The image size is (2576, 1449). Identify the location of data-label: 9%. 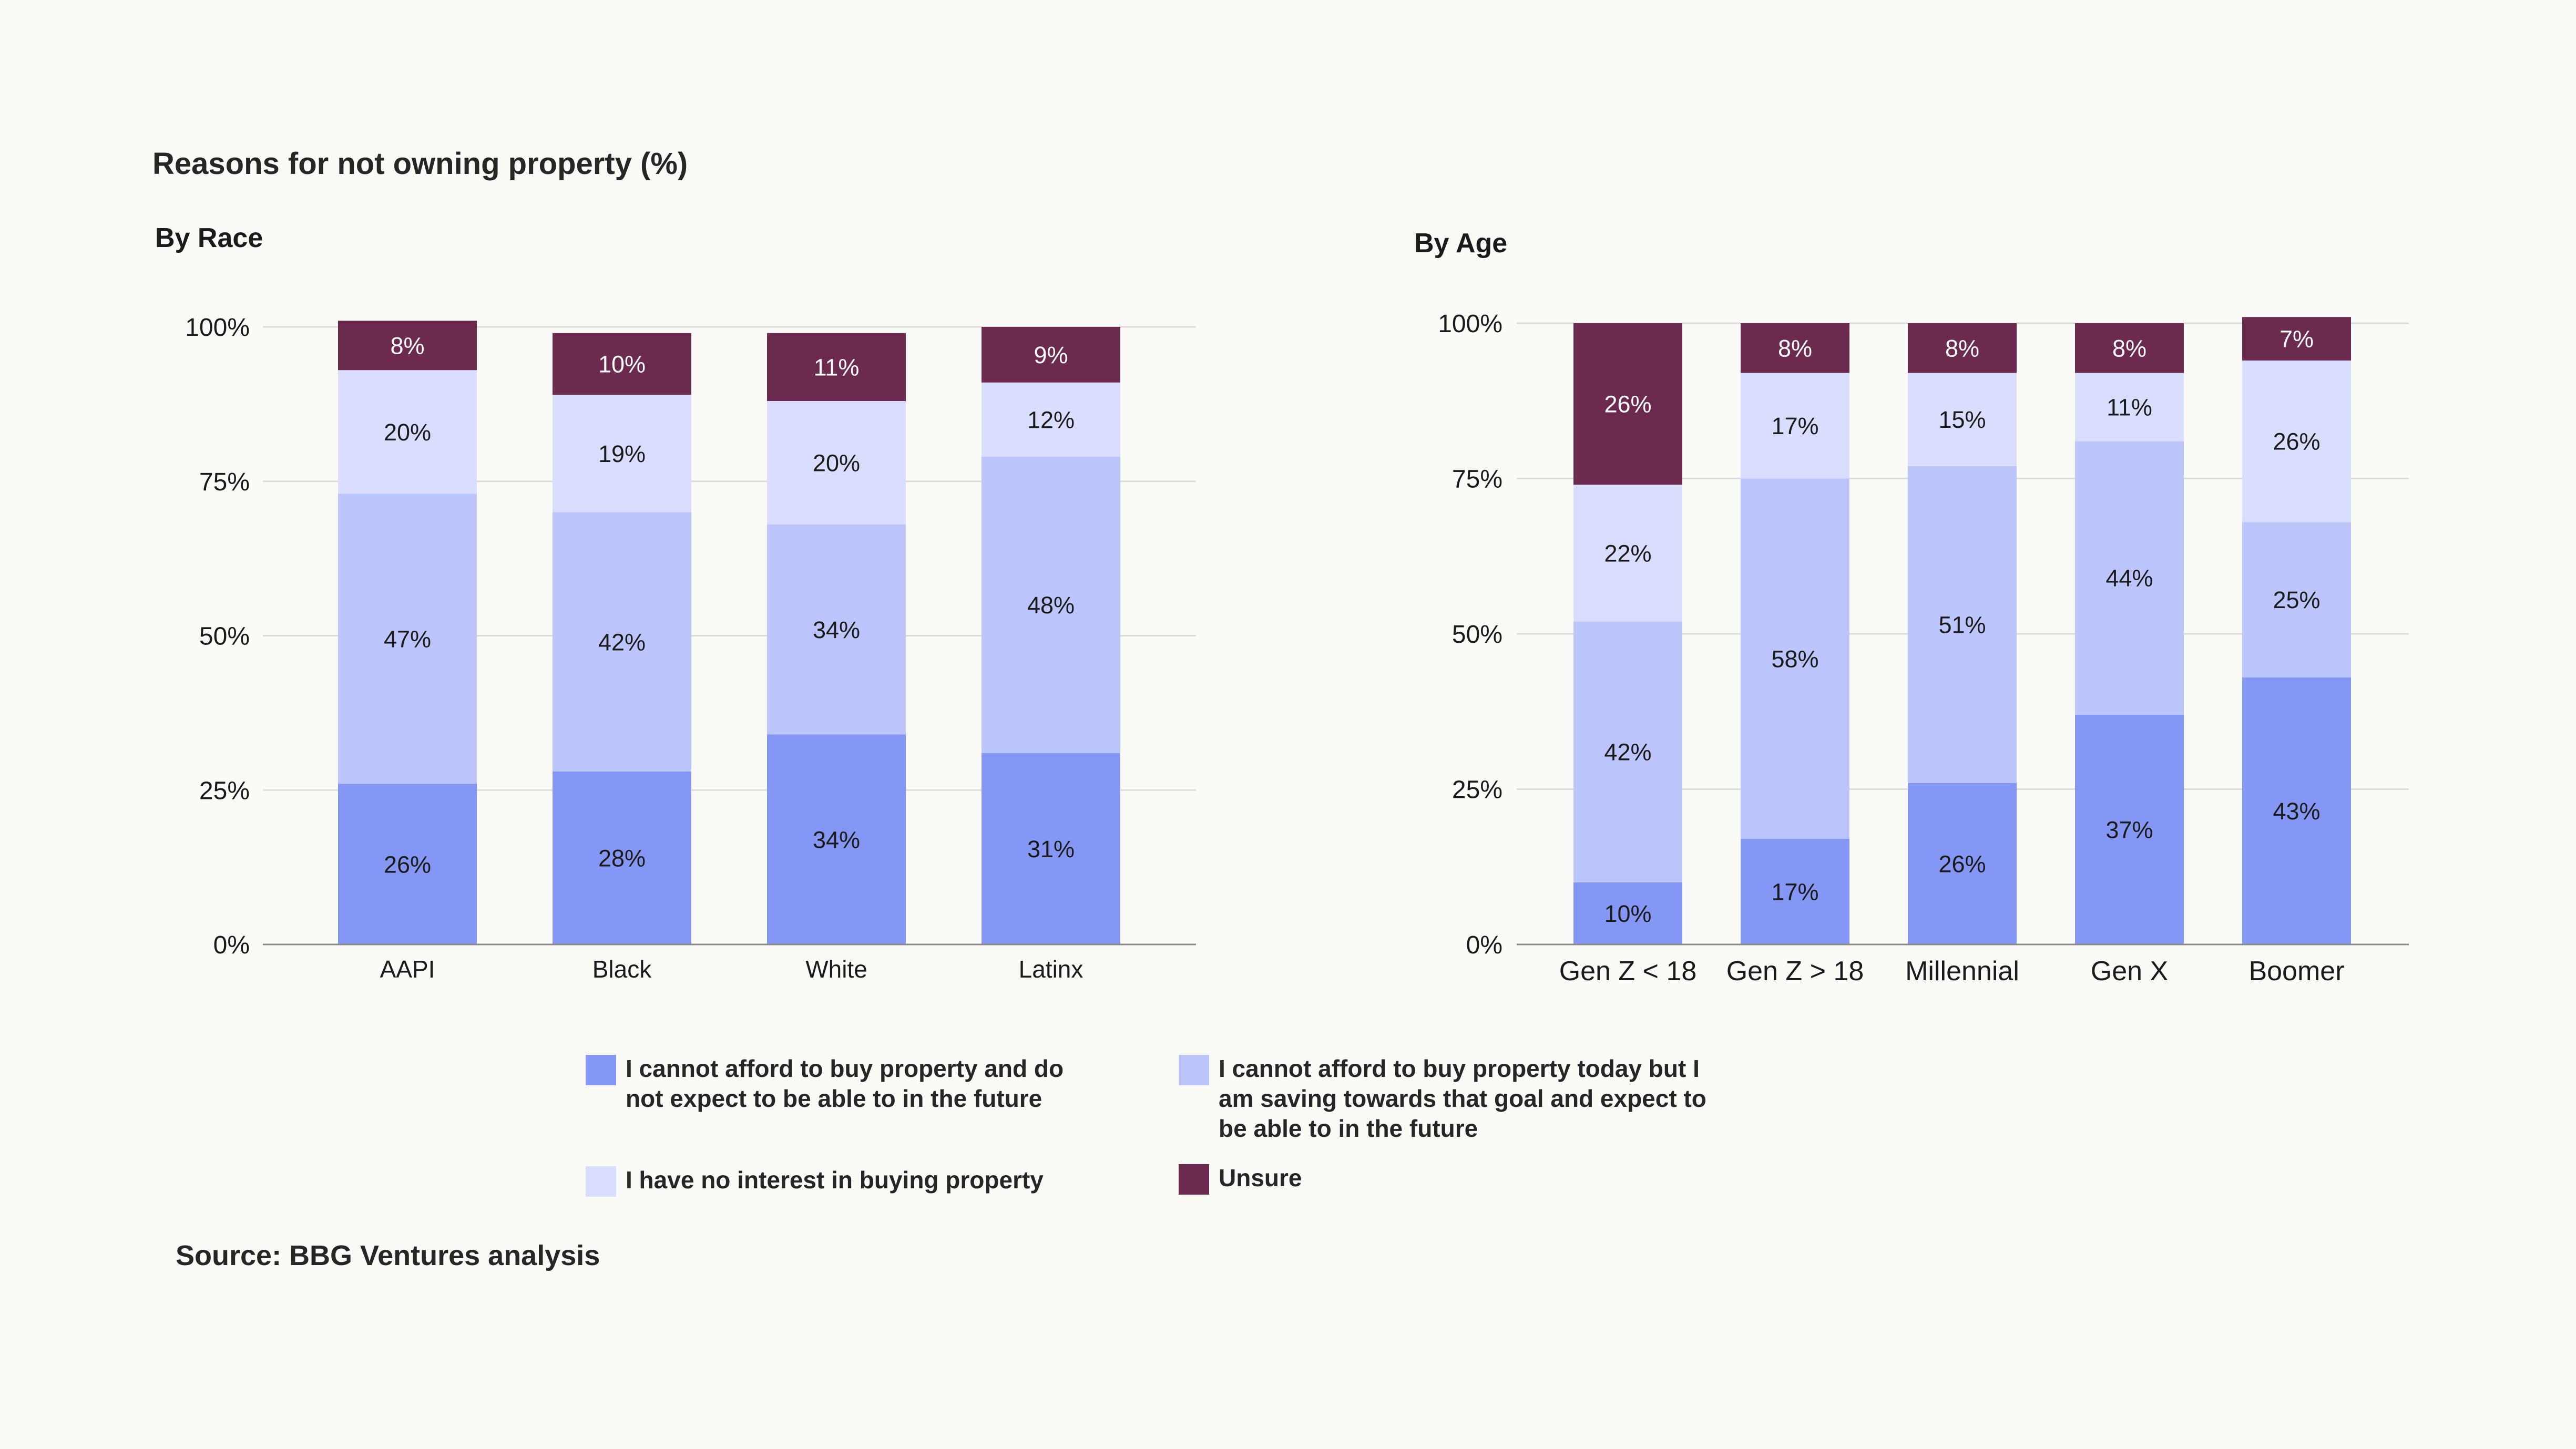
(1051, 355).